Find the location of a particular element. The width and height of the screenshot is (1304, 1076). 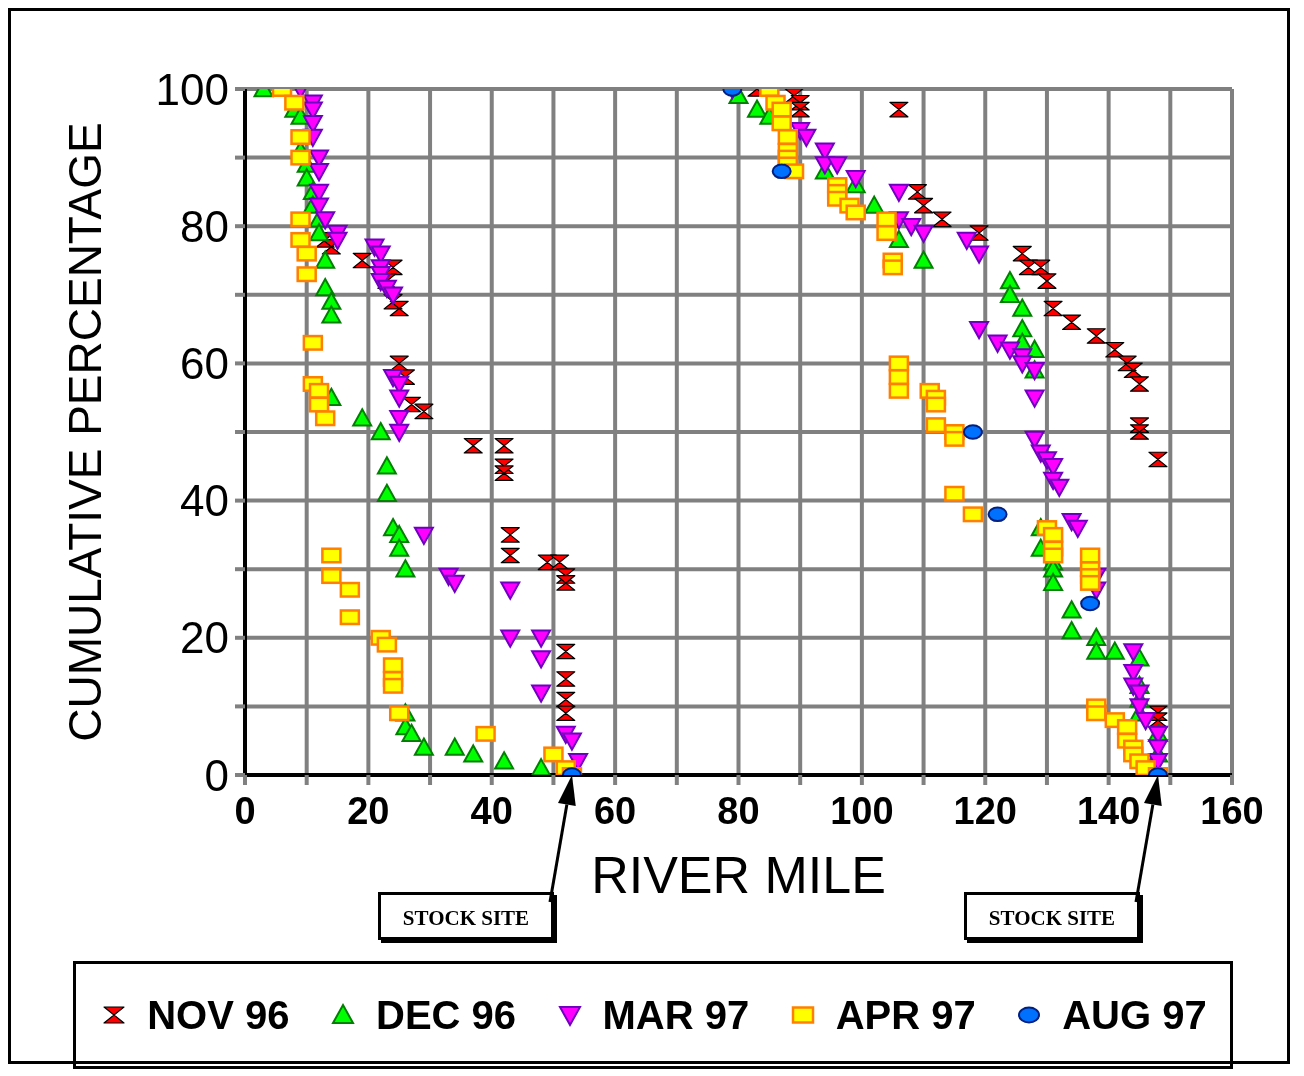

x-tick-label: 160 is located at coordinates (1232, 810).